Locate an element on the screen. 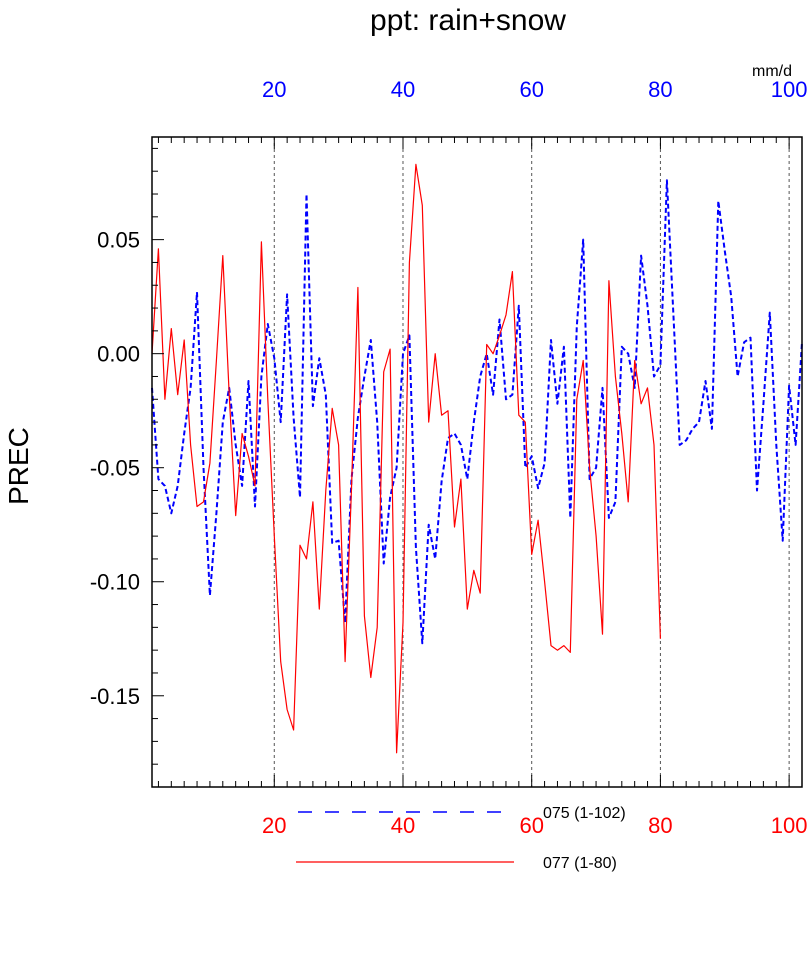 Image resolution: width=810 pixels, height=959 pixels. bottom-tick-label: 60 is located at coordinates (531, 825).